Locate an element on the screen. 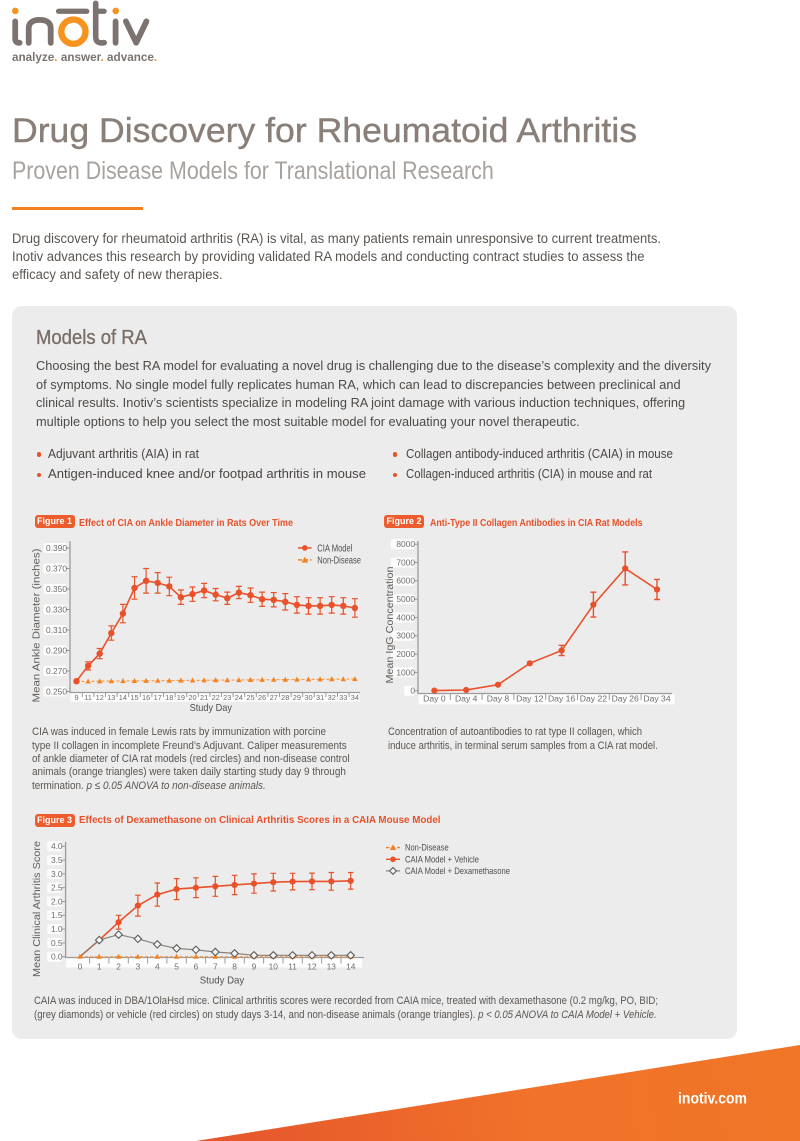 The image size is (800, 1141). svg-text: 10 is located at coordinates (274, 967).